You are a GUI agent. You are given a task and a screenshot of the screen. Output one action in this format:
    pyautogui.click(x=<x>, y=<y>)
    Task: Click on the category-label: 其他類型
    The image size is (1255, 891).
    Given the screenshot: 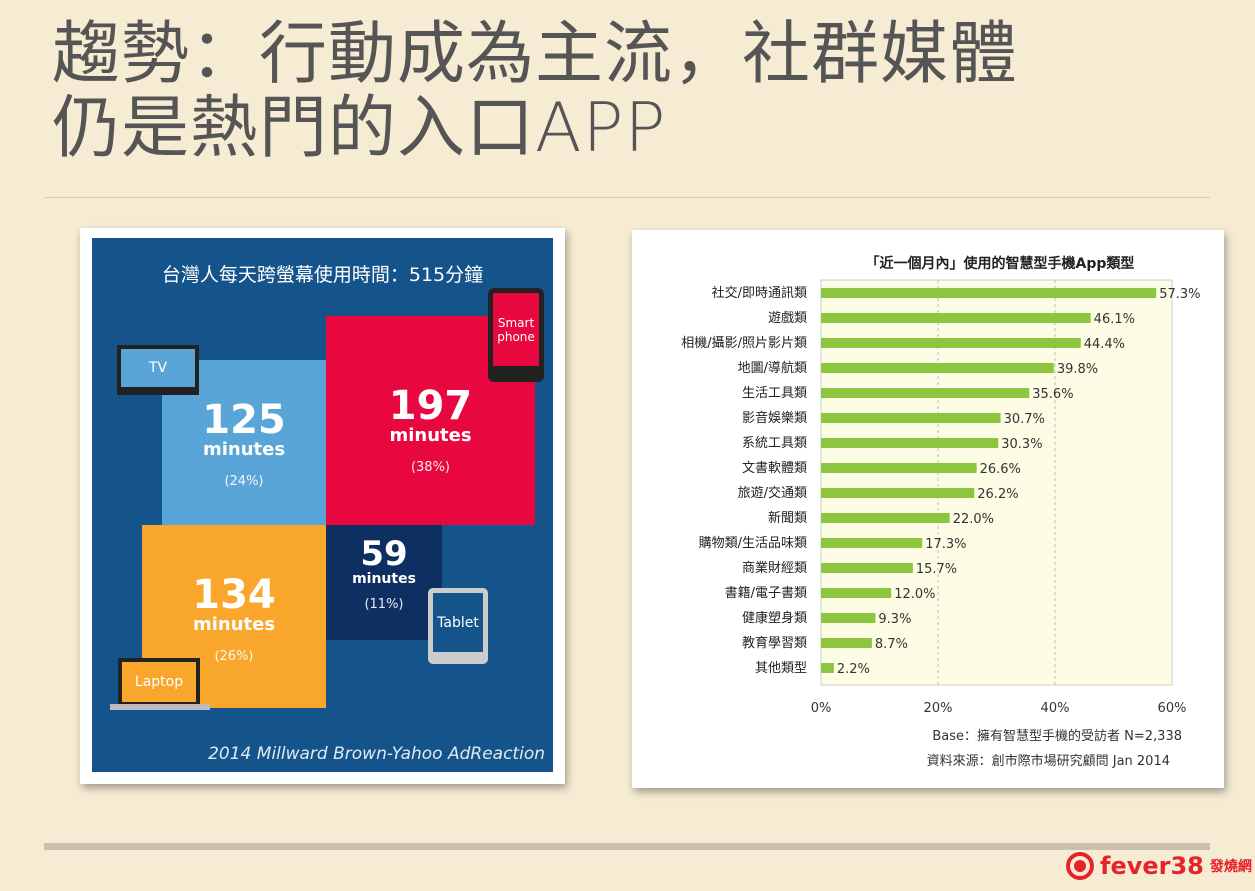 What is the action you would take?
    pyautogui.click(x=781, y=668)
    